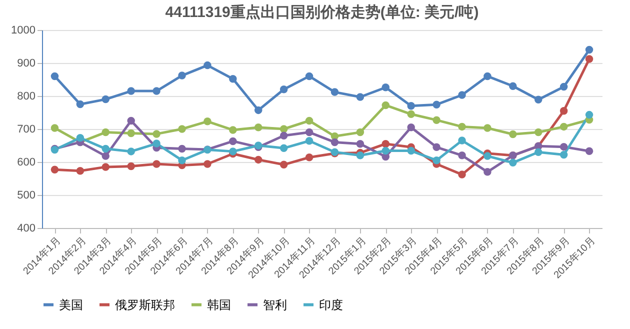 Image resolution: width=630 pixels, height=329 pixels. Describe the element at coordinates (71, 305) in the screenshot. I see `legend-label: 美国` at that location.